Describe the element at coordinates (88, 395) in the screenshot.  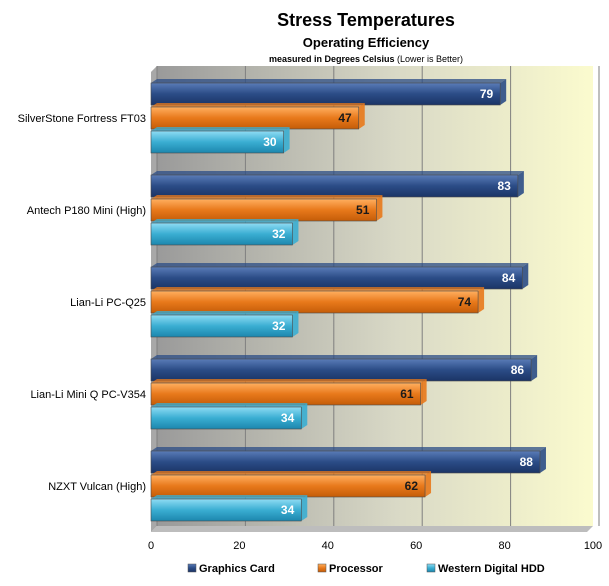
I see `category-label: Lian-Li Mini Q PC-V354` at that location.